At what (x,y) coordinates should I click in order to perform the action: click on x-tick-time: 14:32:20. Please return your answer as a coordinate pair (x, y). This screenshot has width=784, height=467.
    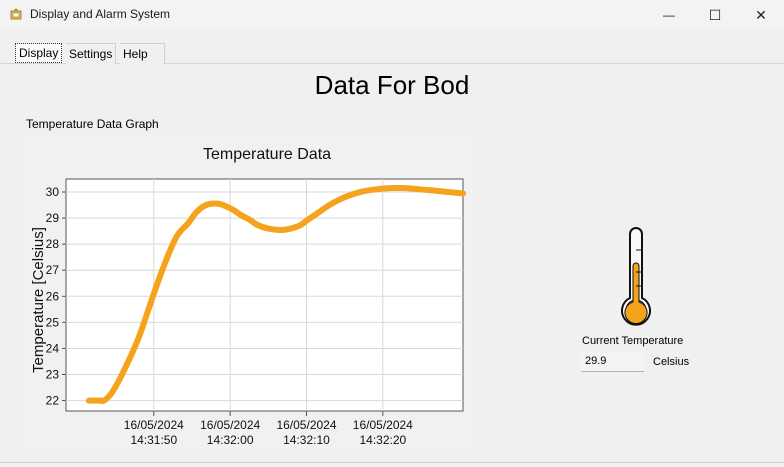
    Looking at the image, I should click on (382, 440).